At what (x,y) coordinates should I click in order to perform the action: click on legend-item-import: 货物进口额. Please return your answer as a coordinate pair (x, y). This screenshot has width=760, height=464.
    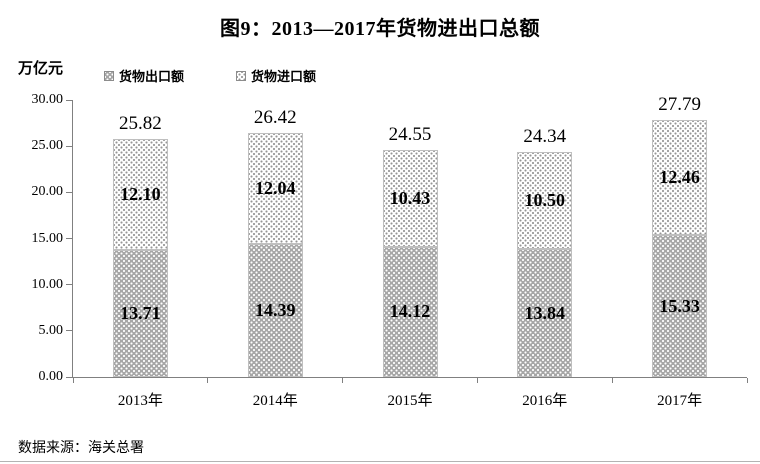
    Looking at the image, I should click on (276, 75).